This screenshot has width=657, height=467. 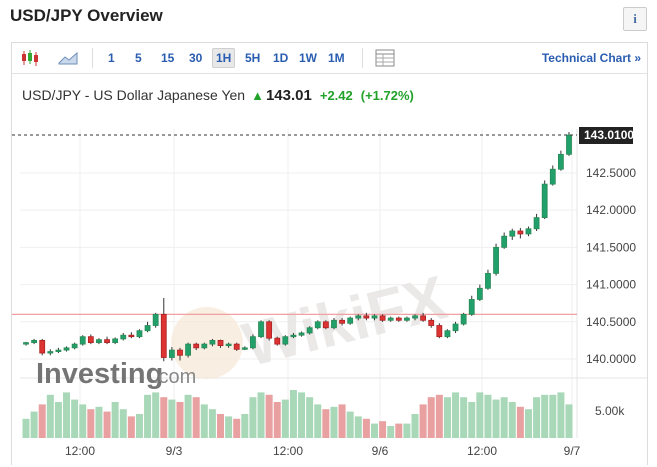 I want to click on technical-chart-link: Technical Chart », so click(x=591, y=58).